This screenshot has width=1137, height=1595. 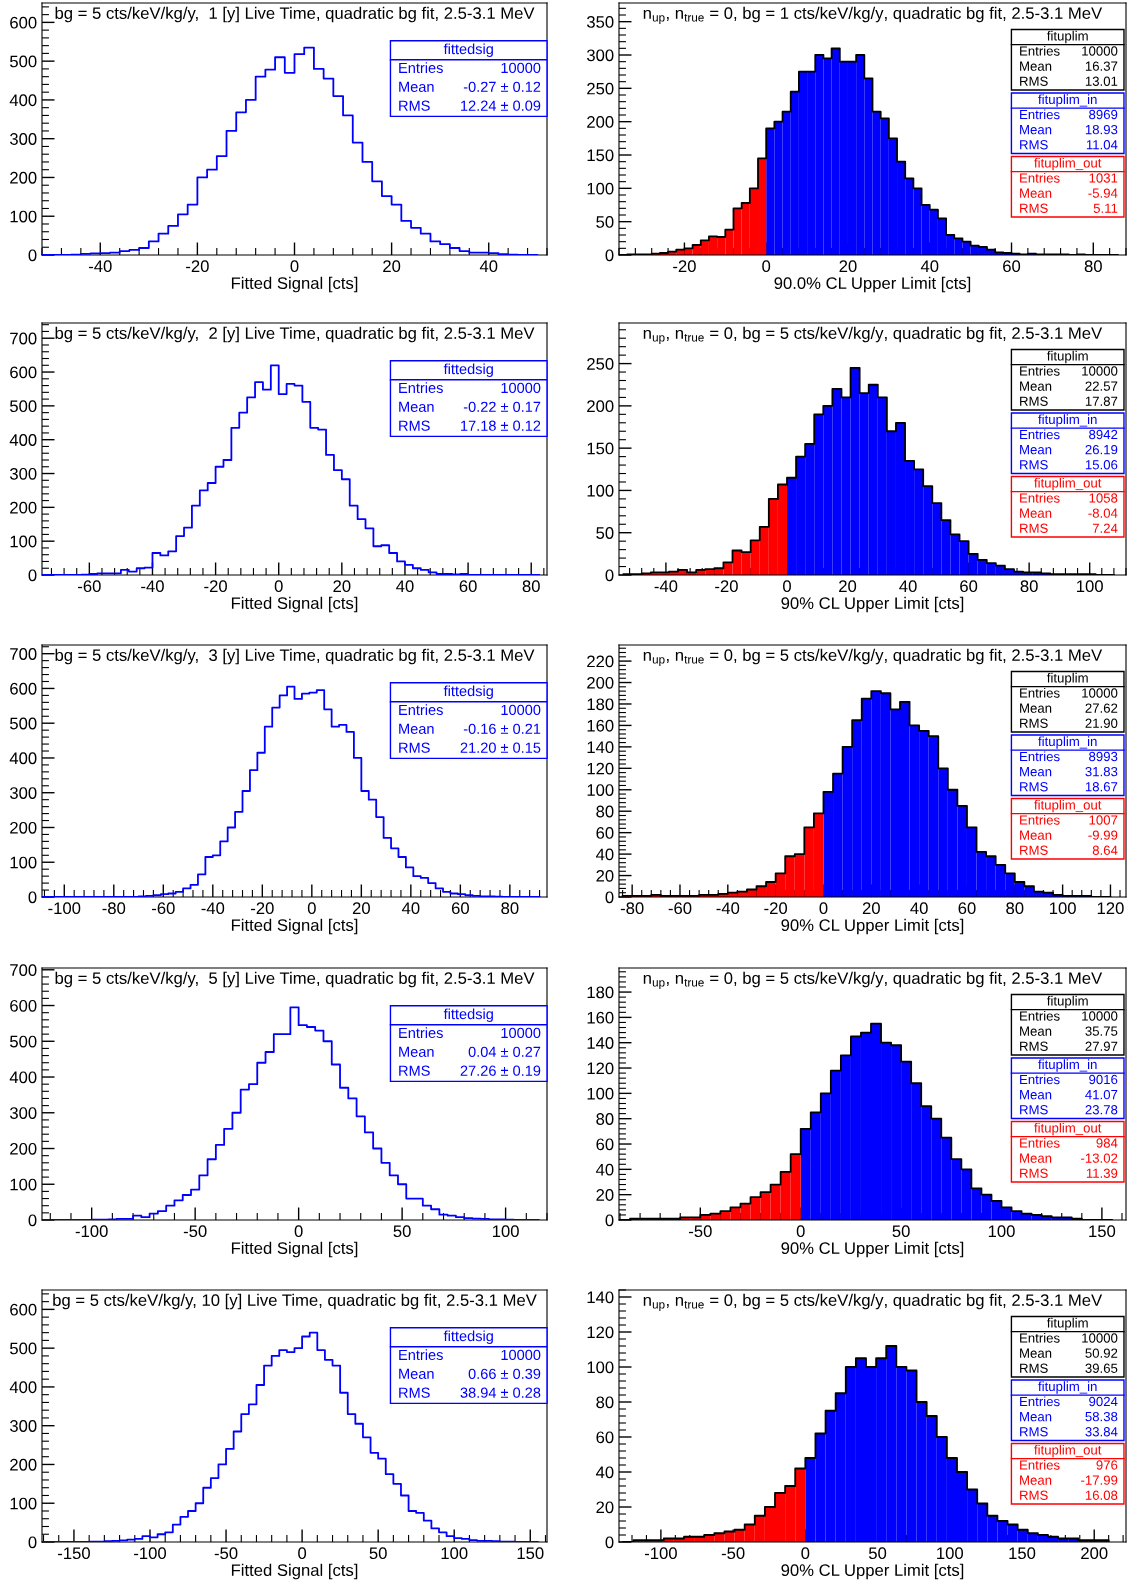 What do you see at coordinates (294, 284) in the screenshot?
I see `x-axis-title: Fitted Signal [cts]` at bounding box center [294, 284].